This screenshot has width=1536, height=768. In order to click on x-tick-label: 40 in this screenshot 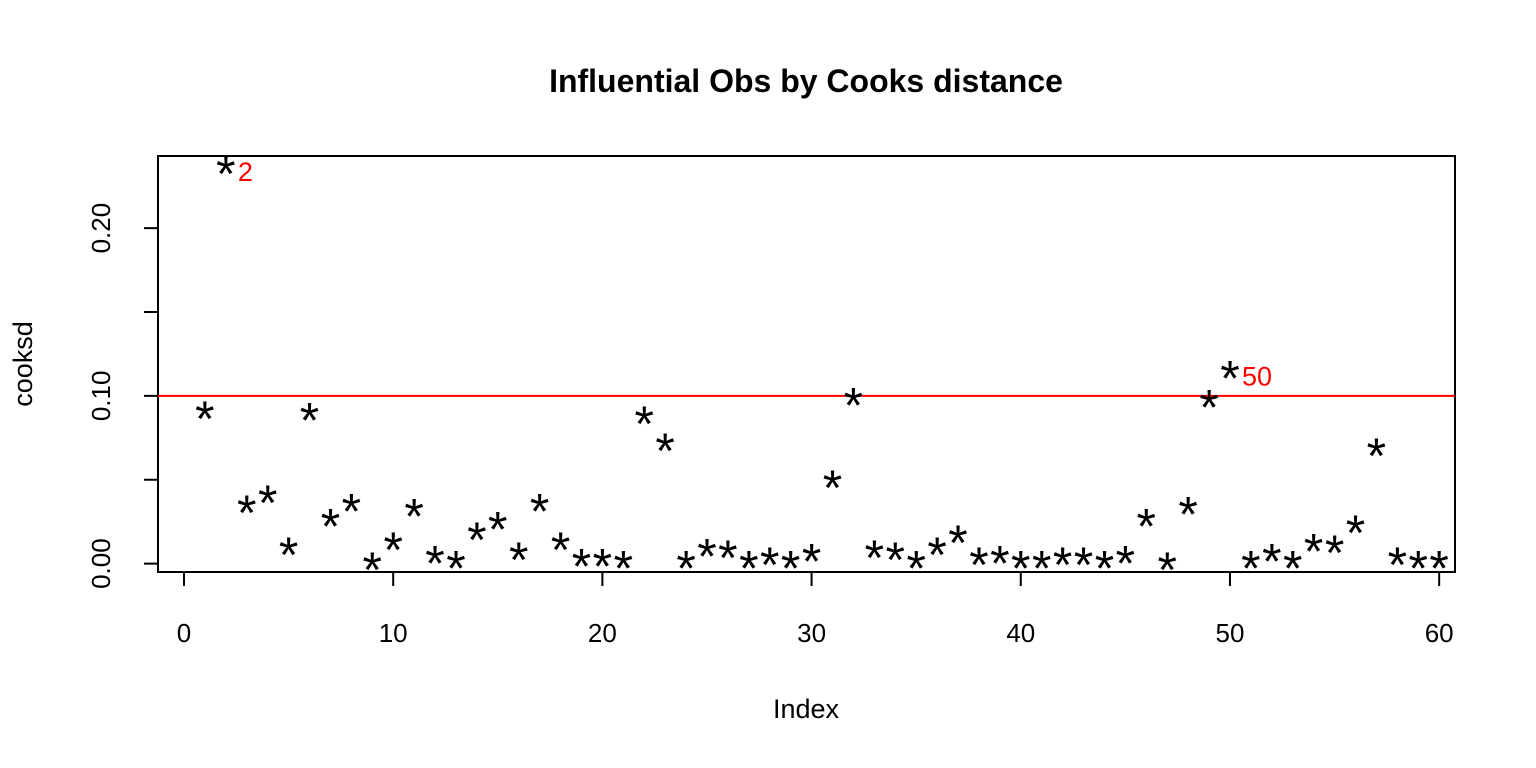, I will do `click(1020, 633)`.